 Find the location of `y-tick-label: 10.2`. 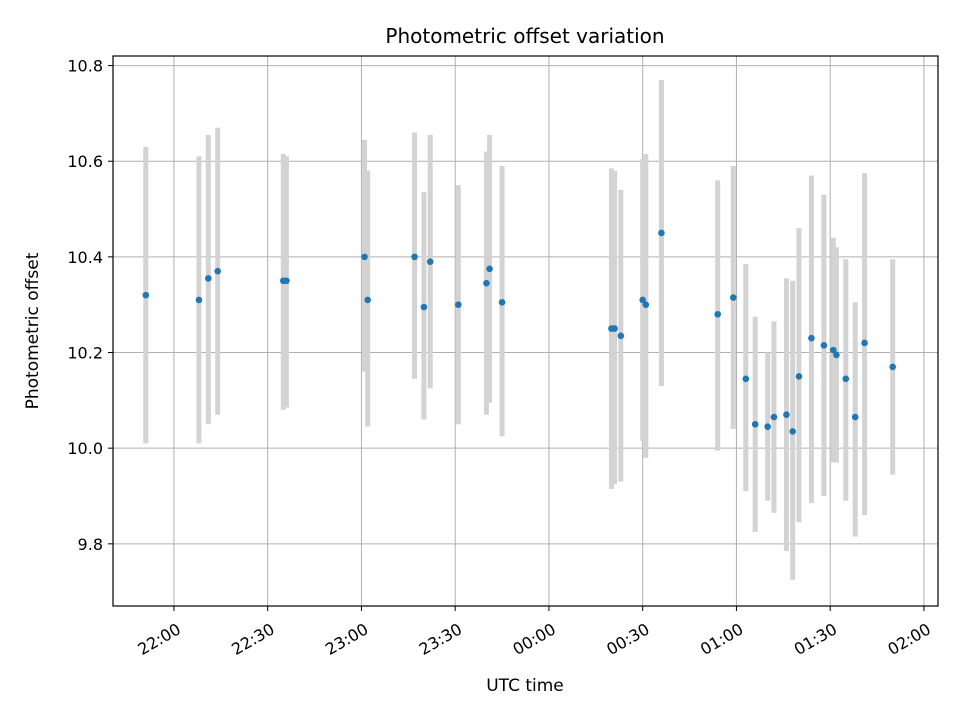

y-tick-label: 10.2 is located at coordinates (85, 353).